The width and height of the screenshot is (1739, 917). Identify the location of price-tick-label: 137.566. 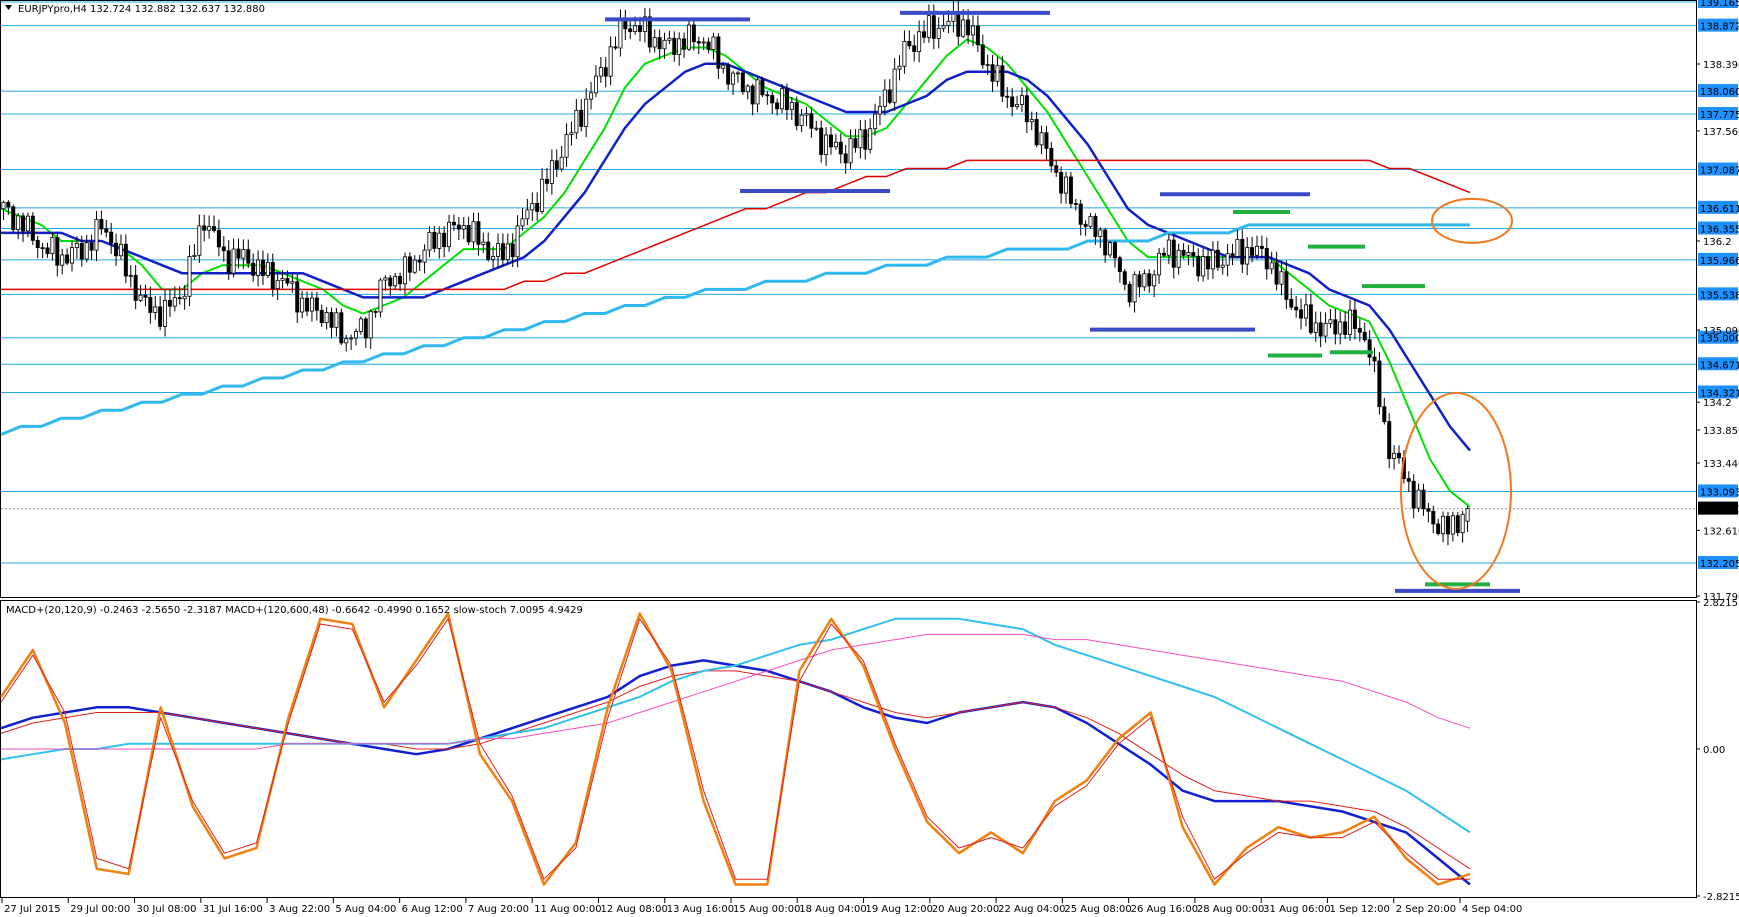
(1721, 132).